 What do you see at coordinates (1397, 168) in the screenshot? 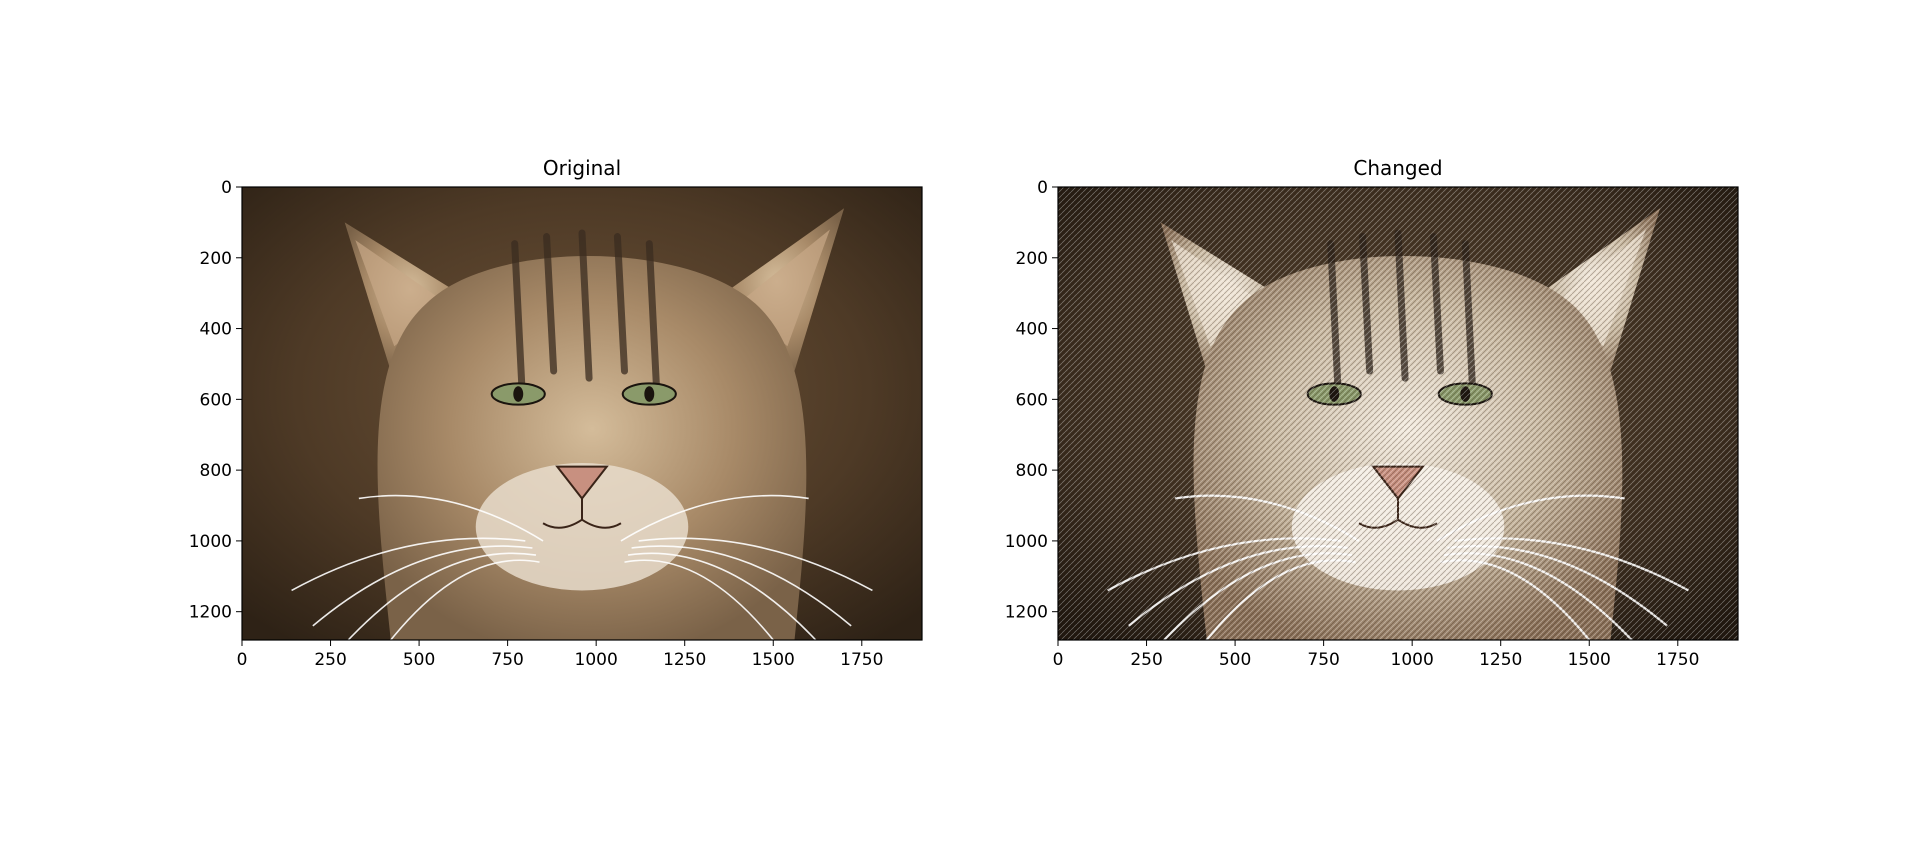
I see `subplot-title: Changed` at bounding box center [1397, 168].